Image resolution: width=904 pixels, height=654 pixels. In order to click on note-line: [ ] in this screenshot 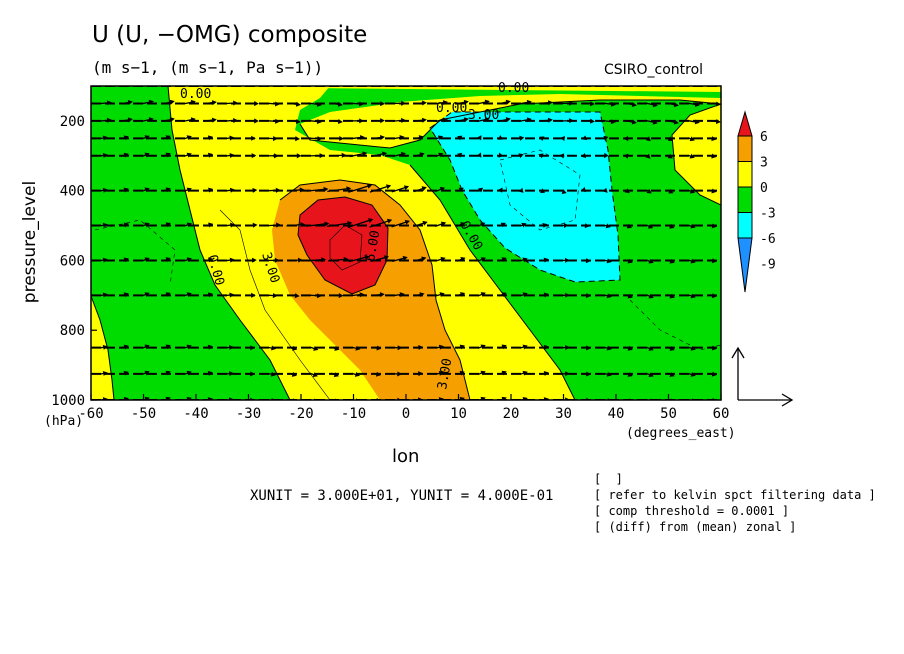, I will do `click(608, 479)`.